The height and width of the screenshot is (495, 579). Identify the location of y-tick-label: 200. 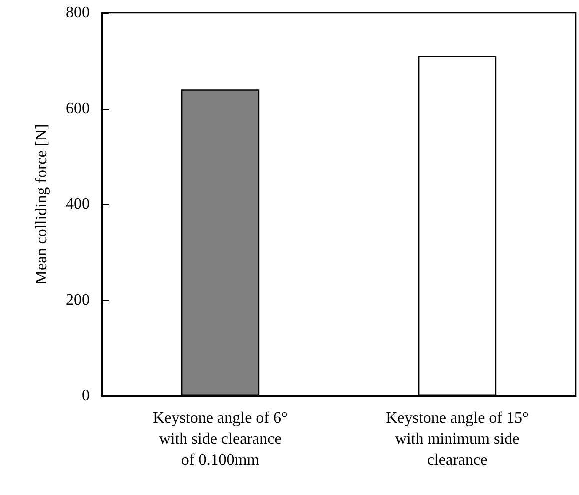
(78, 300).